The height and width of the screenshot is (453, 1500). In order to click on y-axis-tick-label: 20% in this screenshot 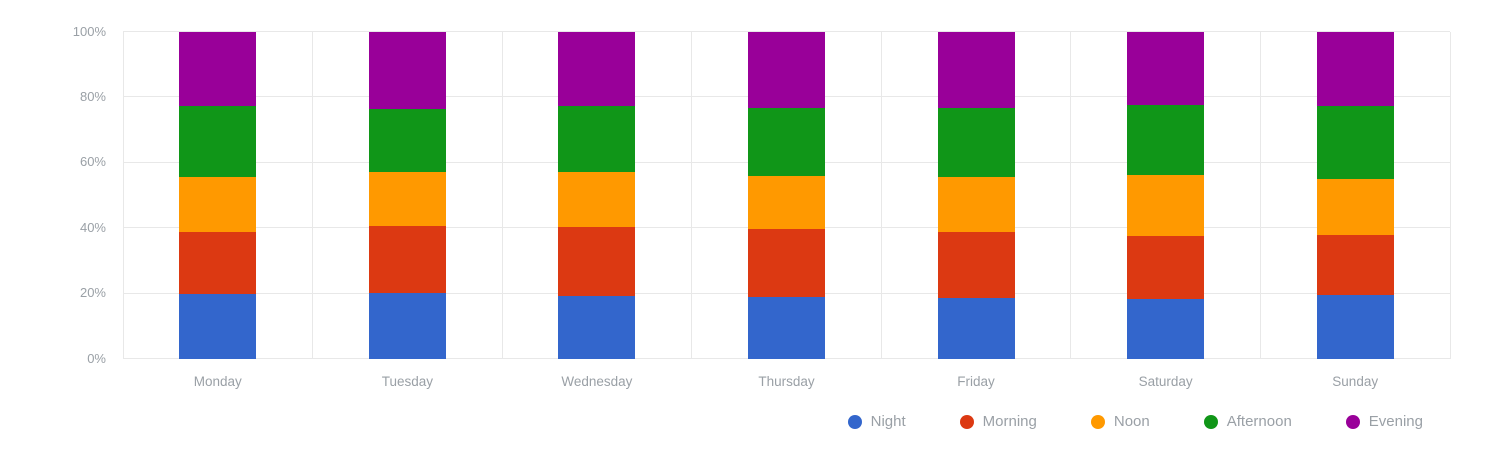, I will do `click(92, 293)`.